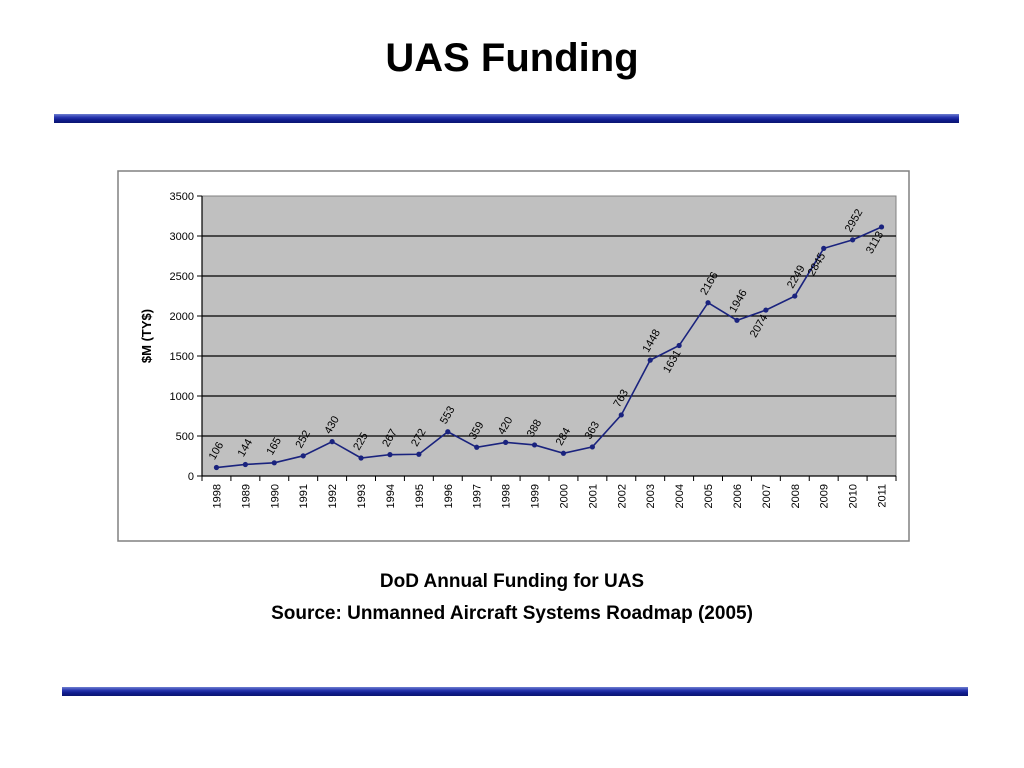  I want to click on x-tick-label: 1994, so click(391, 496).